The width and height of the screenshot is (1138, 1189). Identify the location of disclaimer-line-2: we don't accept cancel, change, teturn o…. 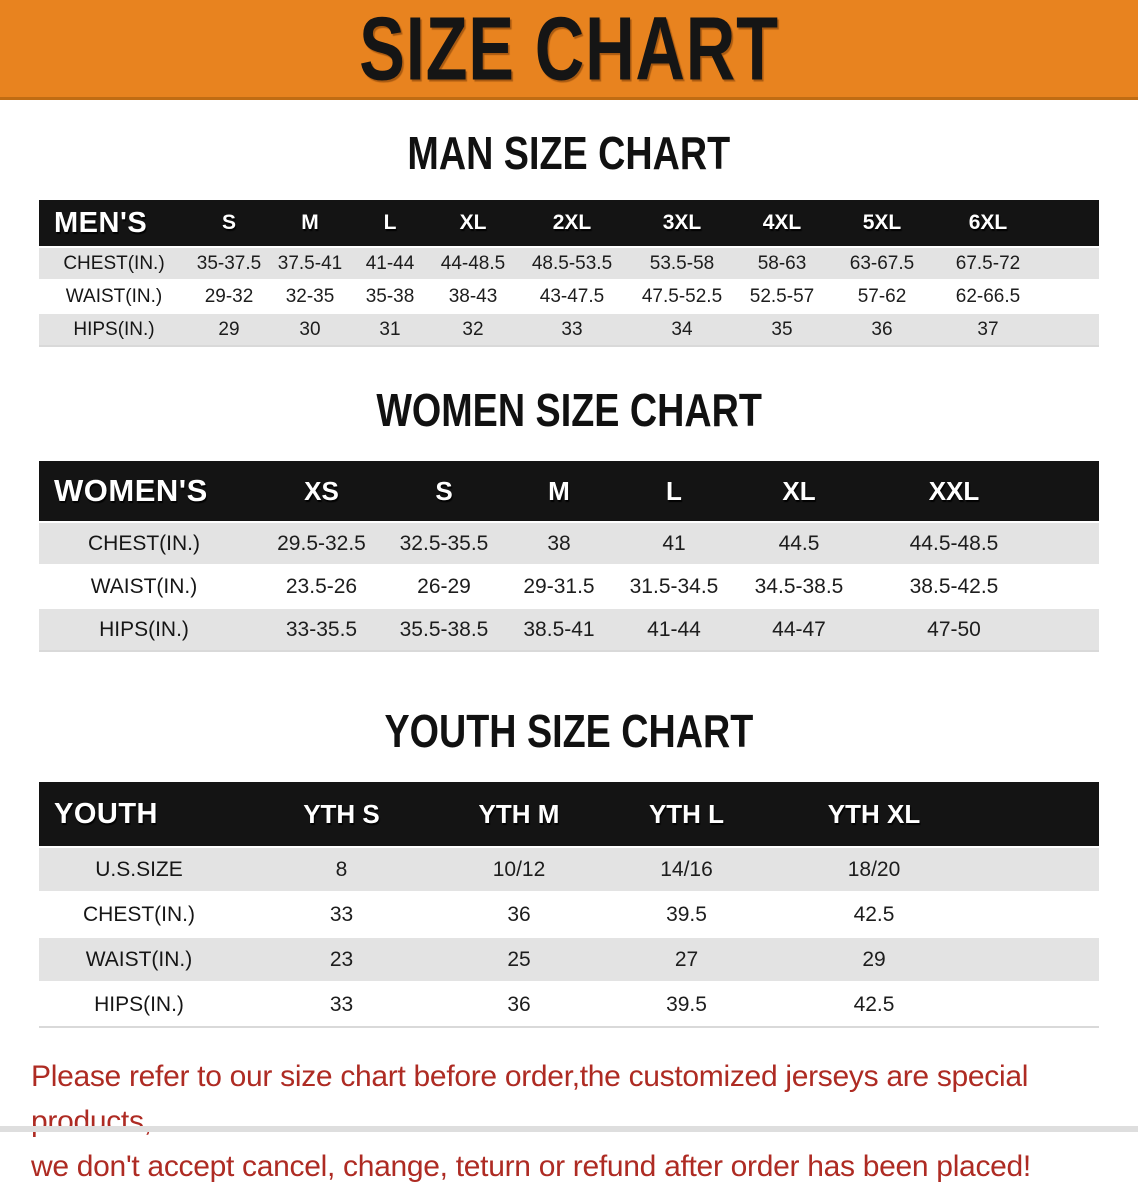
(531, 1166).